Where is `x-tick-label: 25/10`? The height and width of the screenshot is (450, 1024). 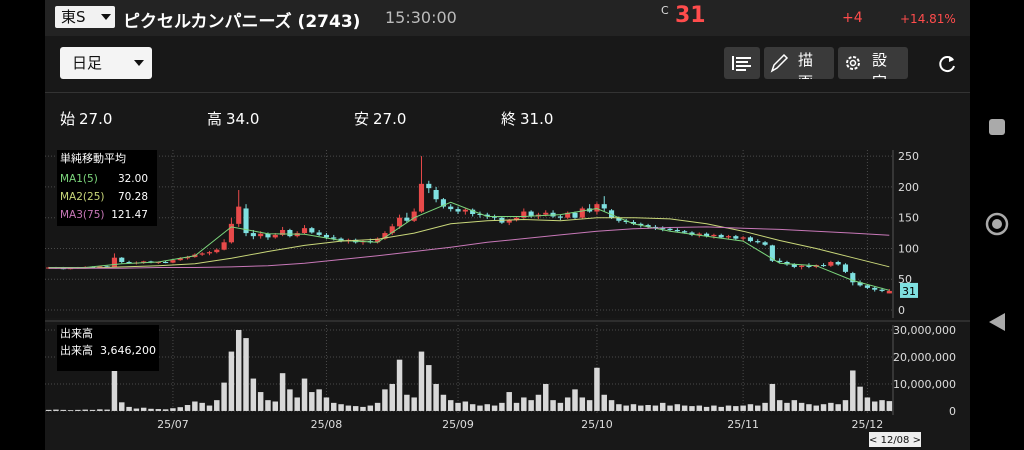
x-tick-label: 25/10 is located at coordinates (597, 424).